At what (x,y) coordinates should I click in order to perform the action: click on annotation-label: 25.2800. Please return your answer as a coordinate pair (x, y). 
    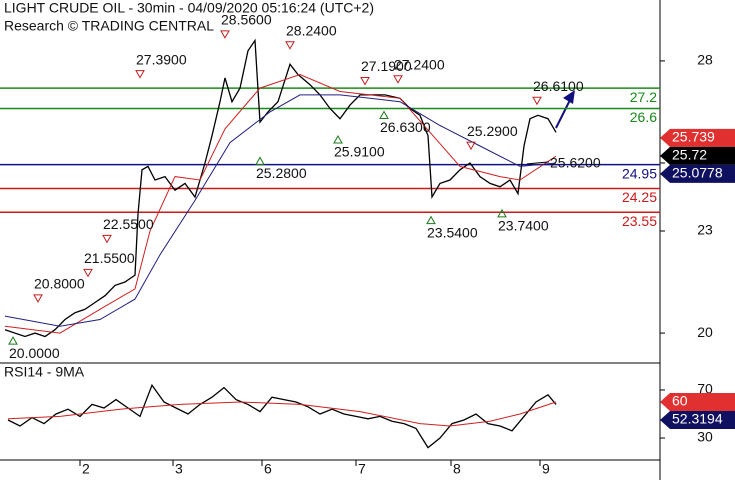
    Looking at the image, I should click on (281, 173).